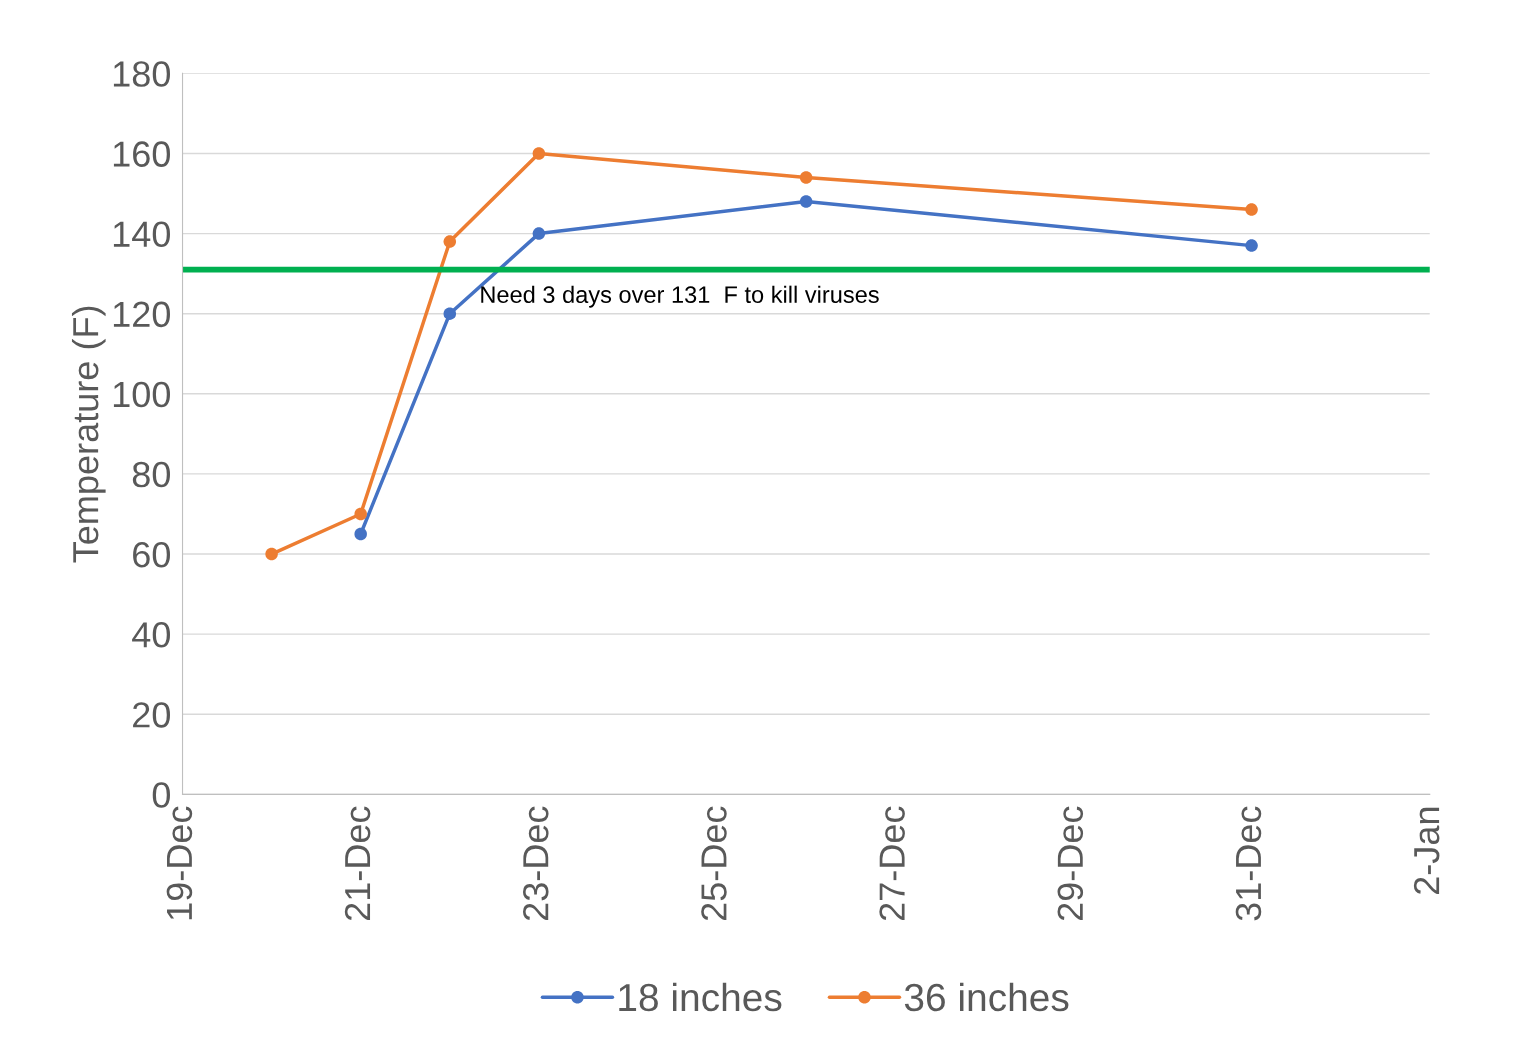  What do you see at coordinates (141, 314) in the screenshot?
I see `y-tick-label: 120` at bounding box center [141, 314].